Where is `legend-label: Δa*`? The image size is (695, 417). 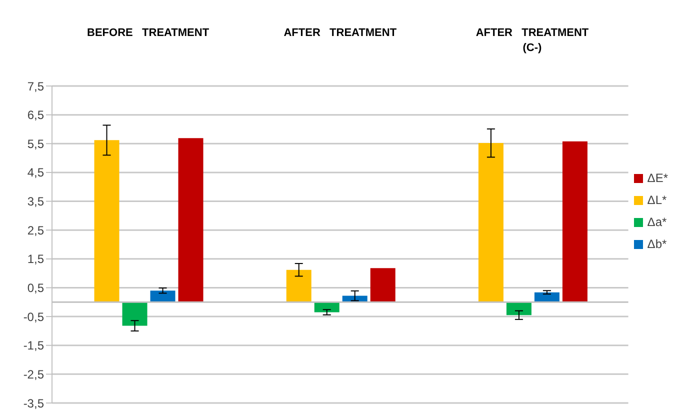 legend-label: Δa* is located at coordinates (657, 221).